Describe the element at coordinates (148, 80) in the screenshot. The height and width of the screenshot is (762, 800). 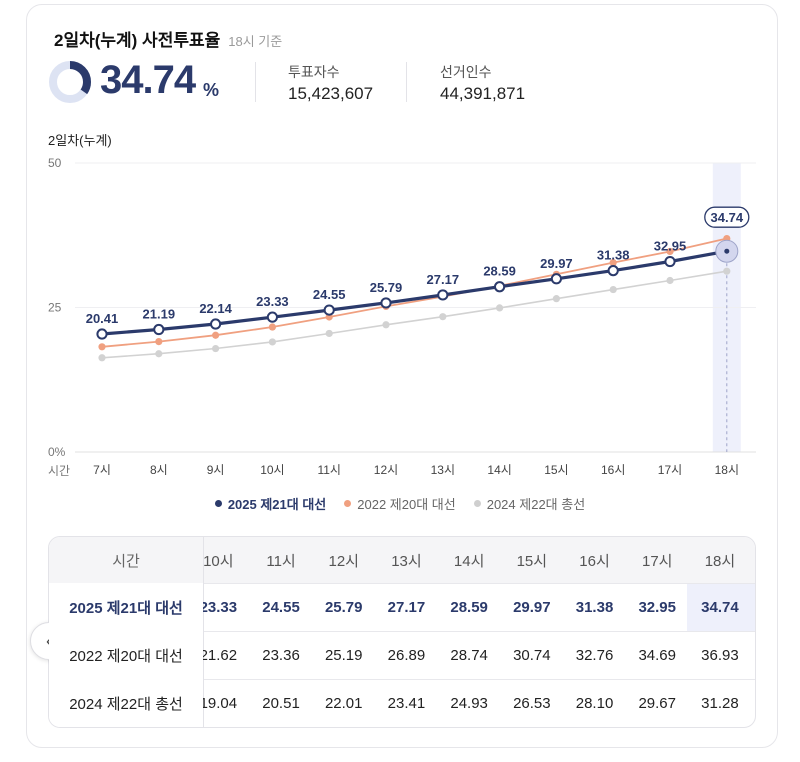
I see `turnout-rate: 34.74` at that location.